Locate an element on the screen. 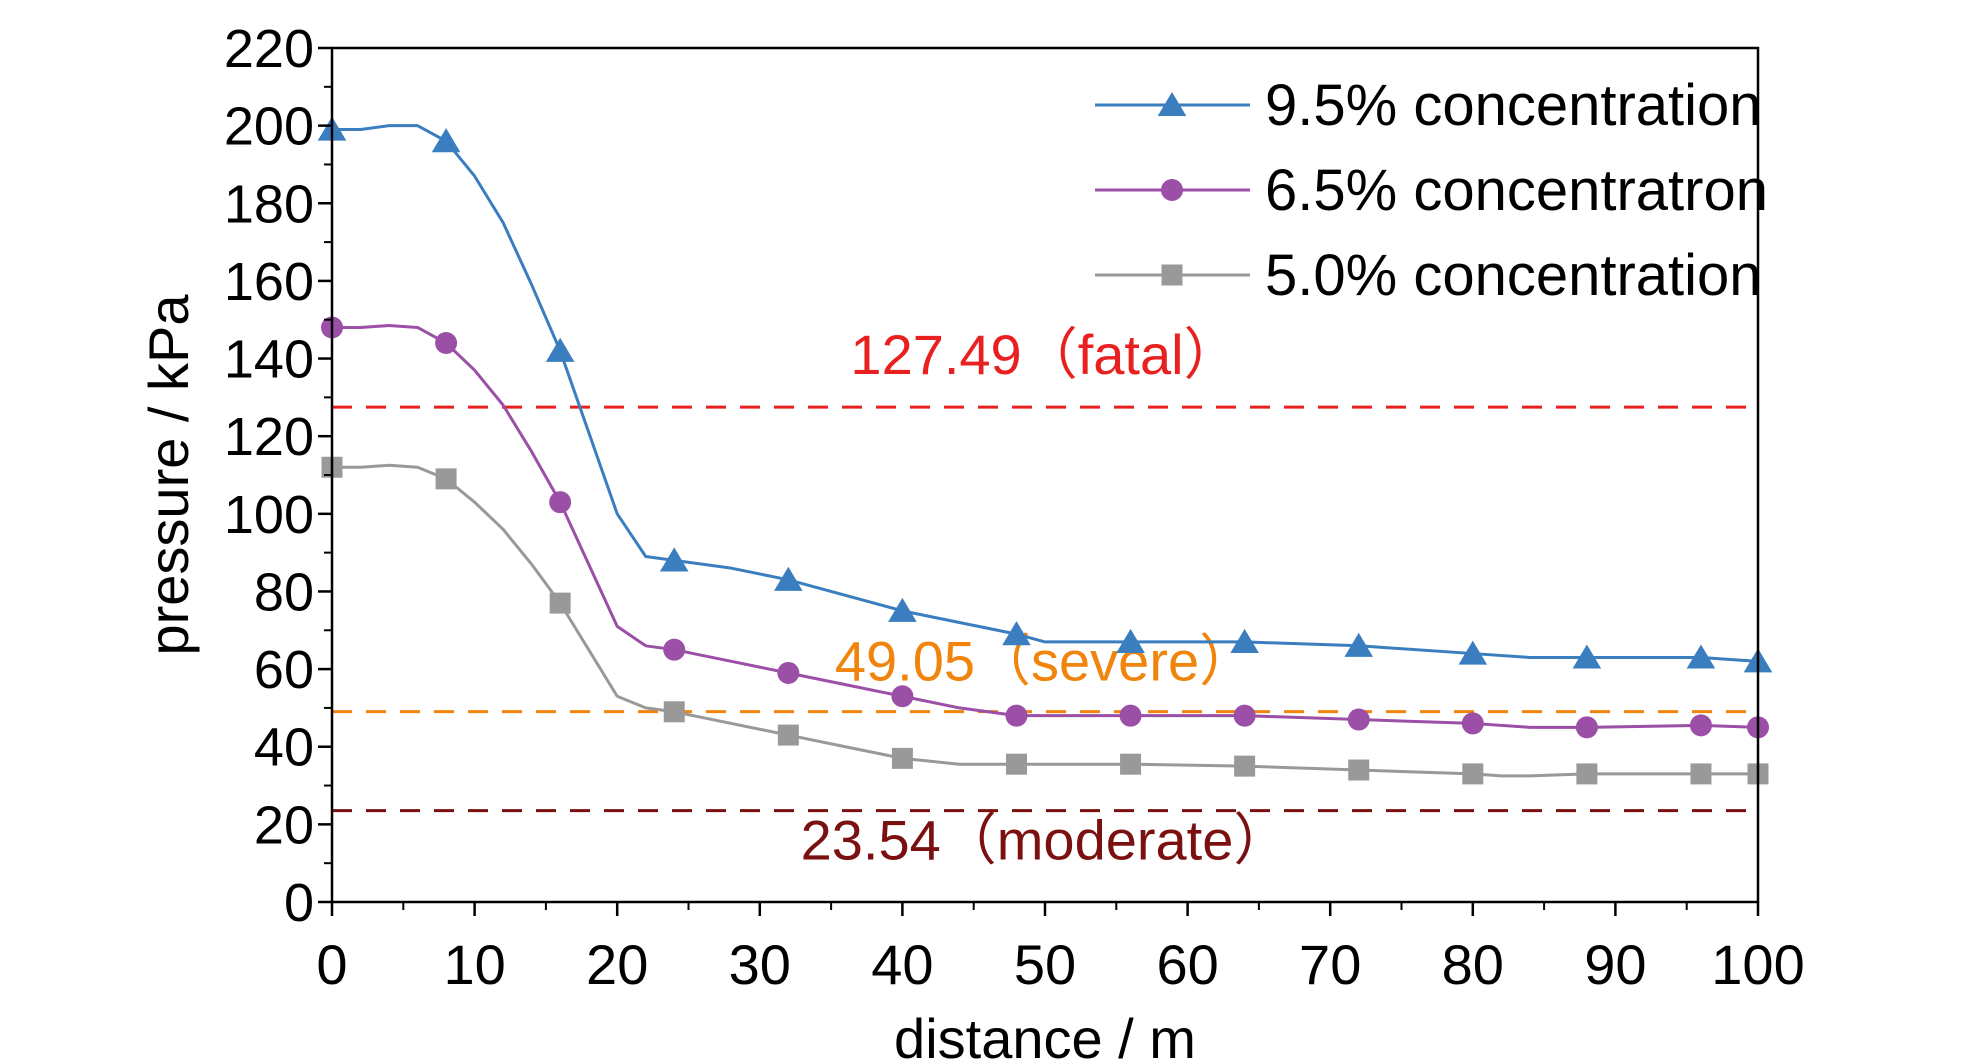 The width and height of the screenshot is (1984, 1063). x-tick-label: 0 is located at coordinates (331, 964).